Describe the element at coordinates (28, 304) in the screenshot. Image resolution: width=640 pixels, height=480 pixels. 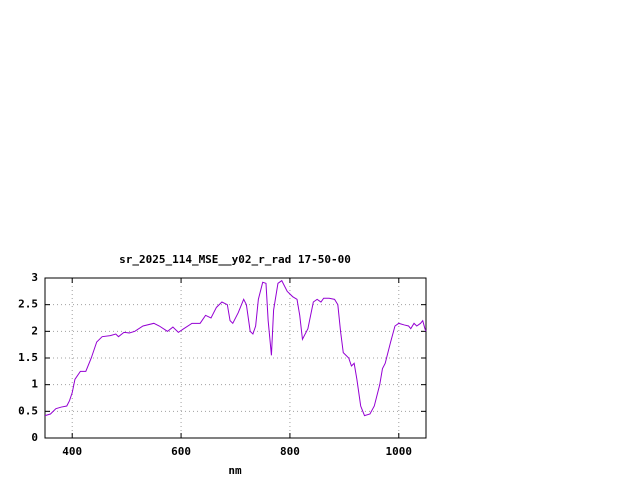
I see `y-tick-label: 2.5` at that location.